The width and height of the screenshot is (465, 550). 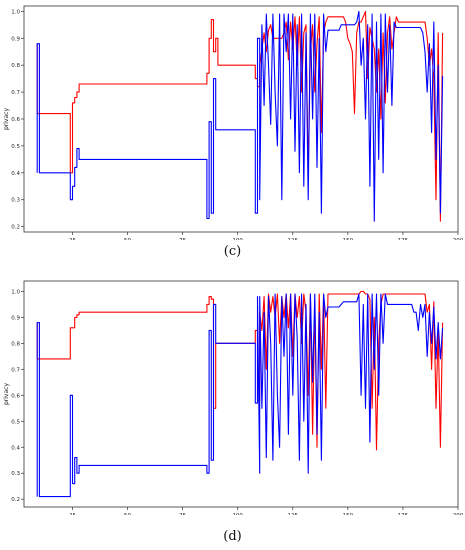 I want to click on panel-label: (c), so click(x=232, y=251).